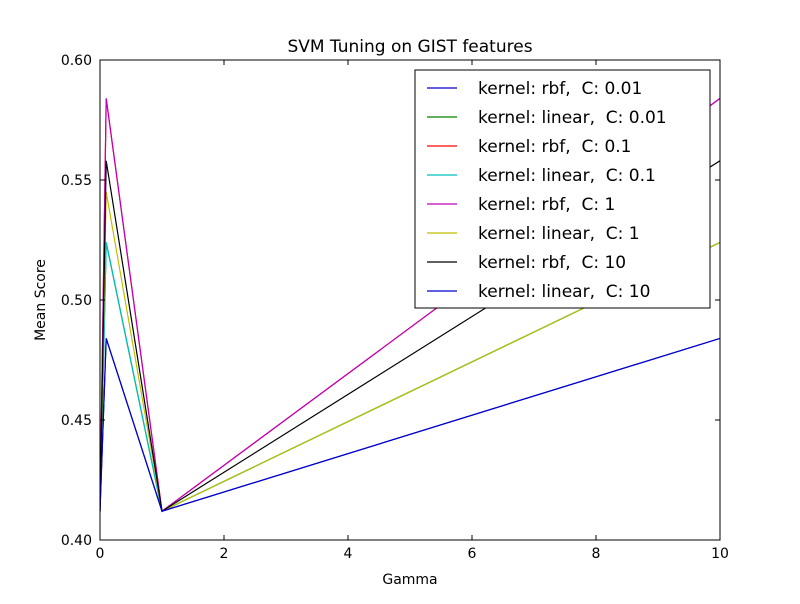 The image size is (800, 604). Describe the element at coordinates (560, 89) in the screenshot. I see `legend-label: kernel: rbf, C: 0.01` at that location.